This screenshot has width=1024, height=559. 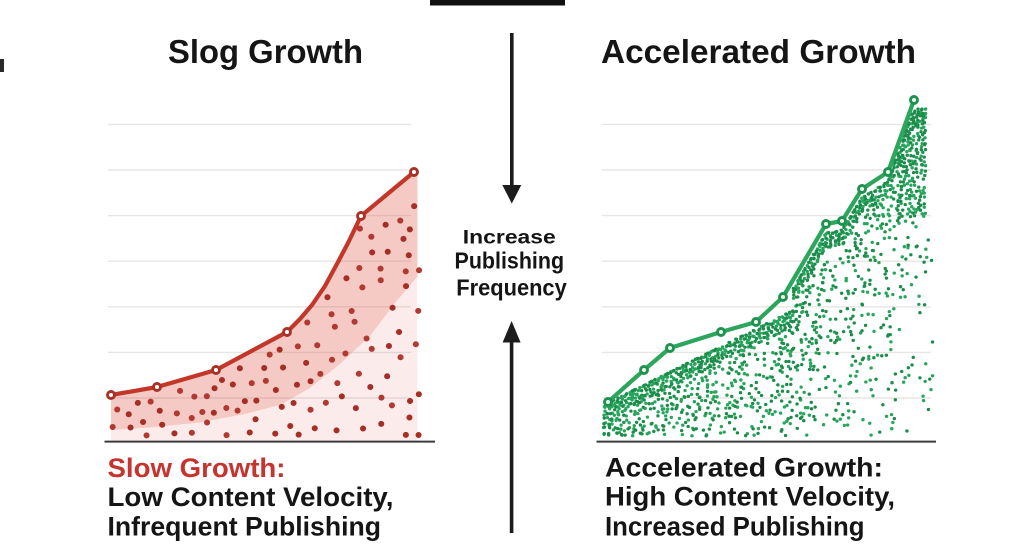 What do you see at coordinates (511, 287) in the screenshot?
I see `svg-text: Frequency` at bounding box center [511, 287].